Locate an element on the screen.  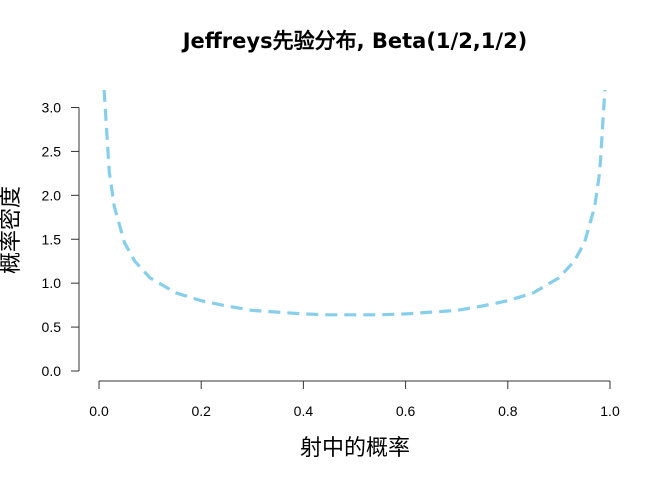
y-tick-label: 1.5 is located at coordinates (52, 239).